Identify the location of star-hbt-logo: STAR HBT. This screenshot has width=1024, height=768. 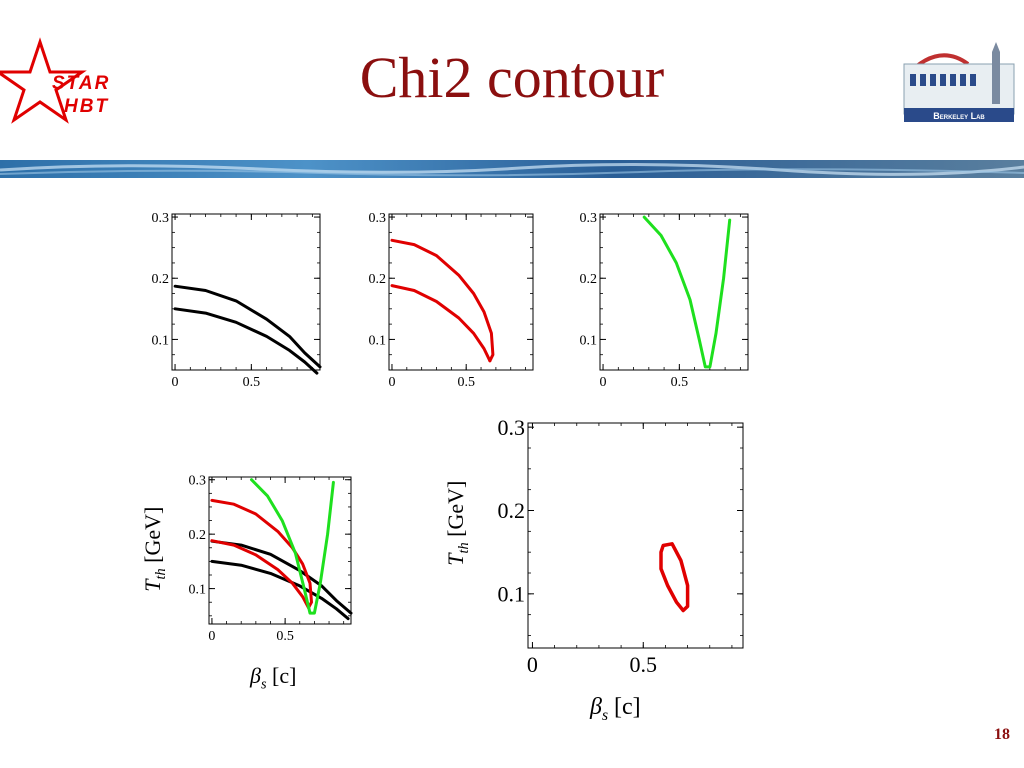
(55, 80).